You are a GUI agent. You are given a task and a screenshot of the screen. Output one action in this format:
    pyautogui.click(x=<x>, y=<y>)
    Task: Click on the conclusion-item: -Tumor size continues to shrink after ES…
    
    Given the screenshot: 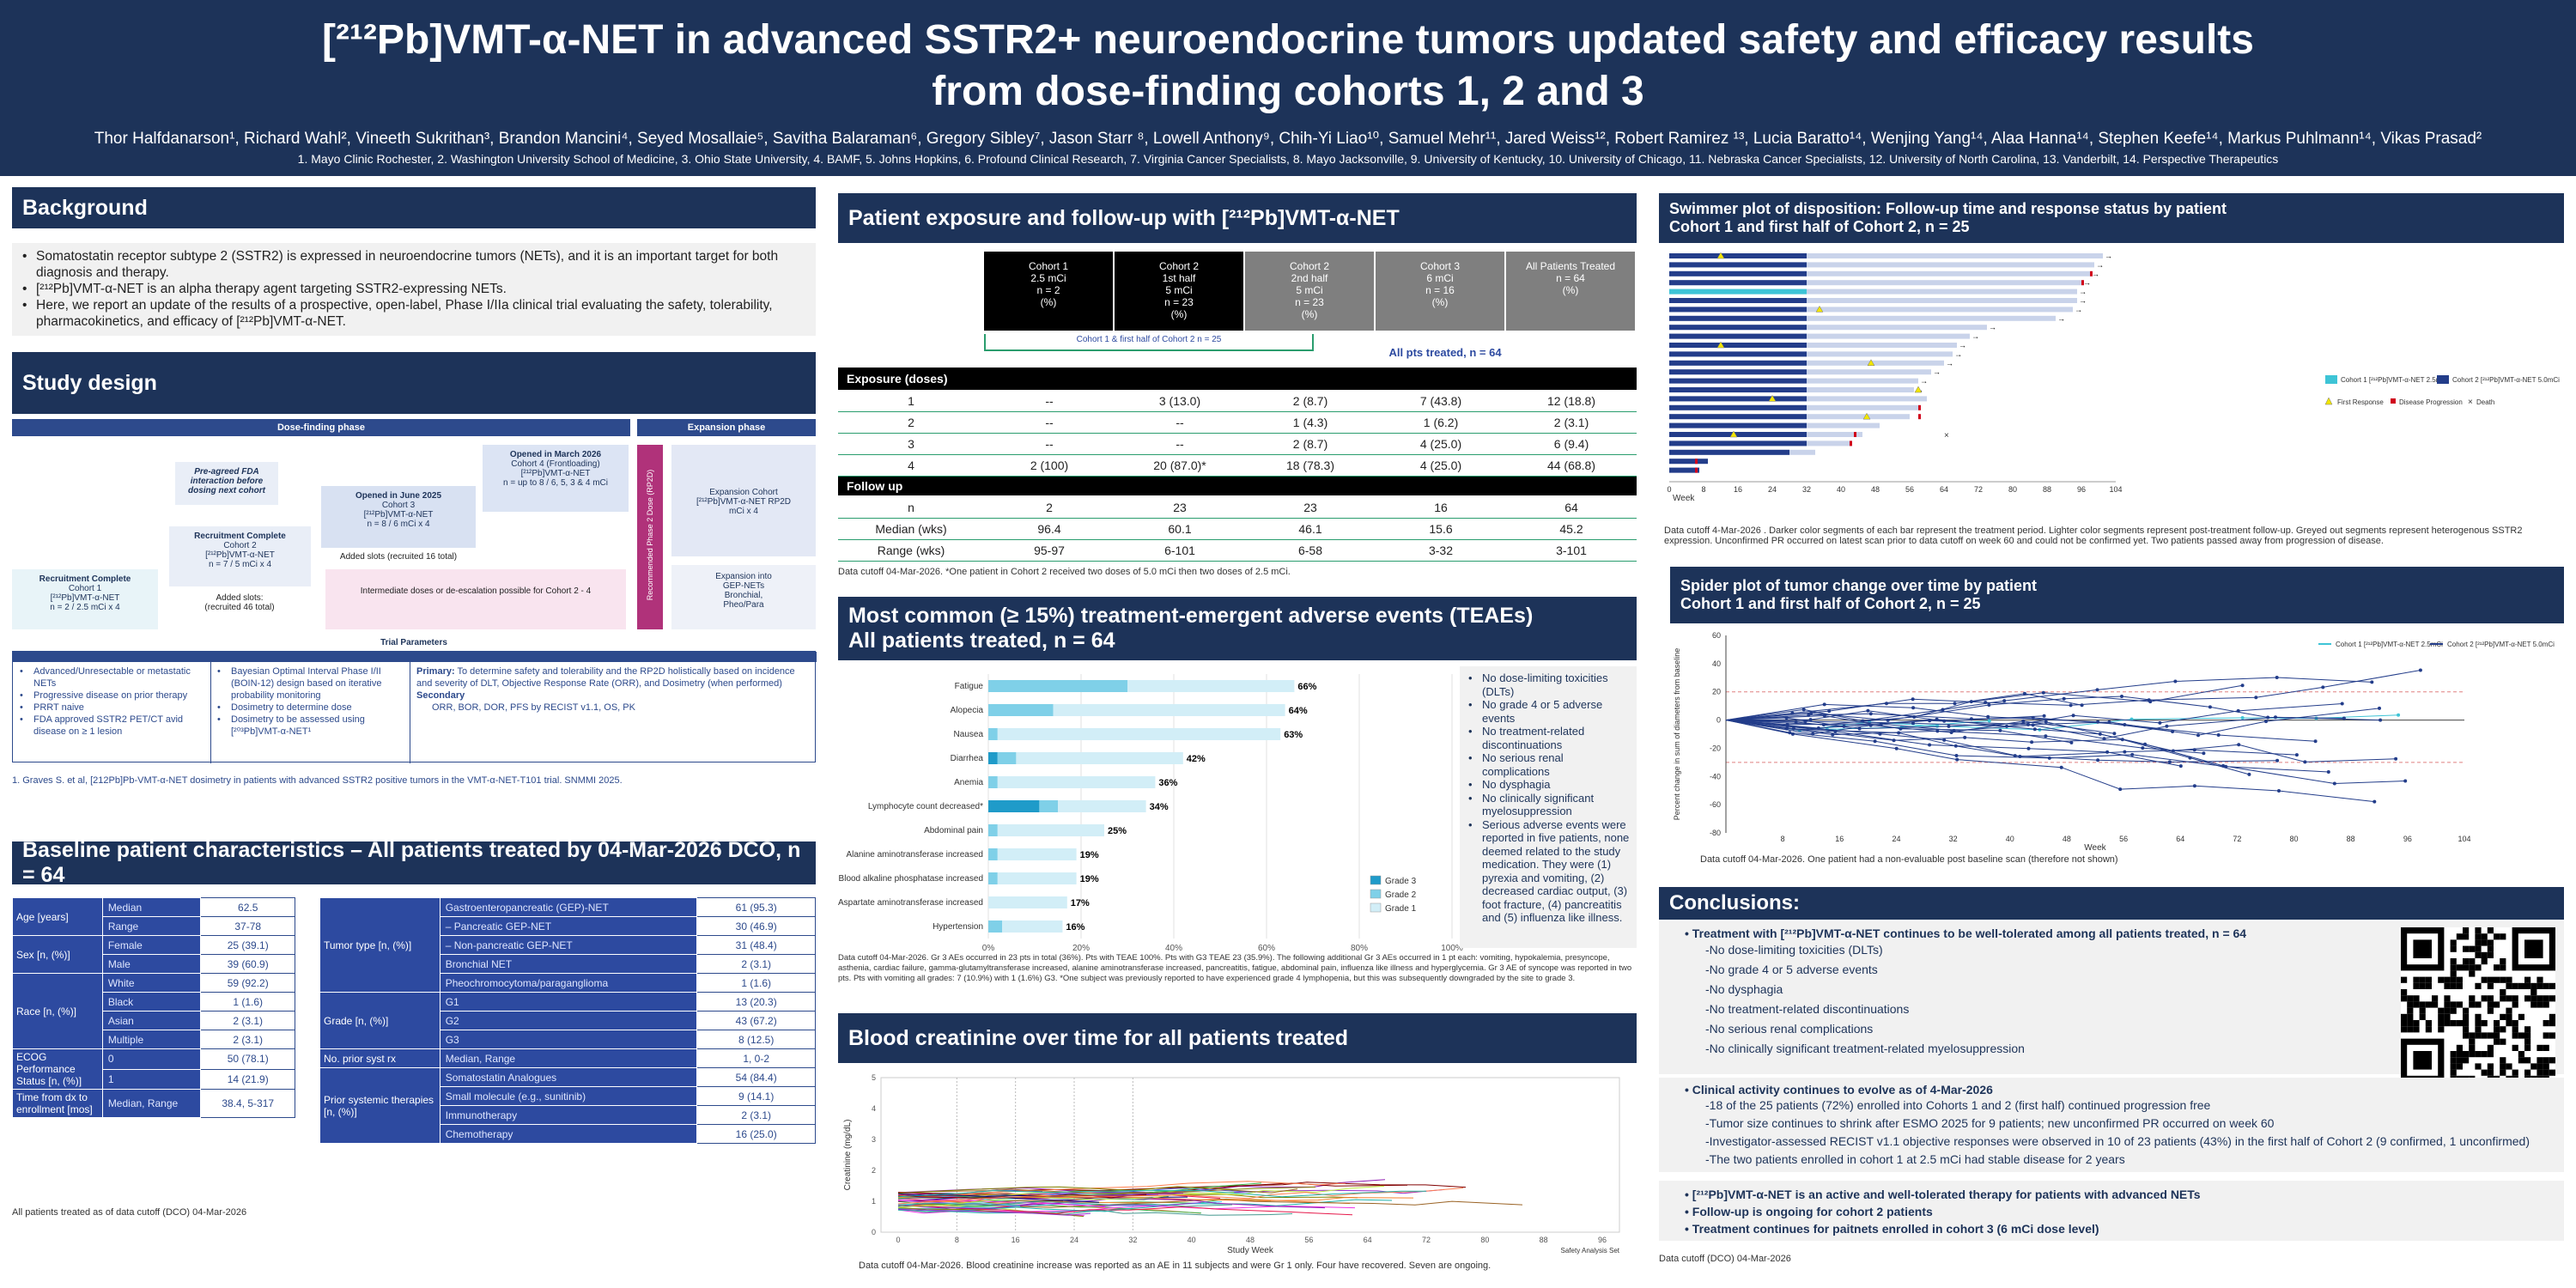 What is the action you would take?
    pyautogui.click(x=1990, y=1123)
    